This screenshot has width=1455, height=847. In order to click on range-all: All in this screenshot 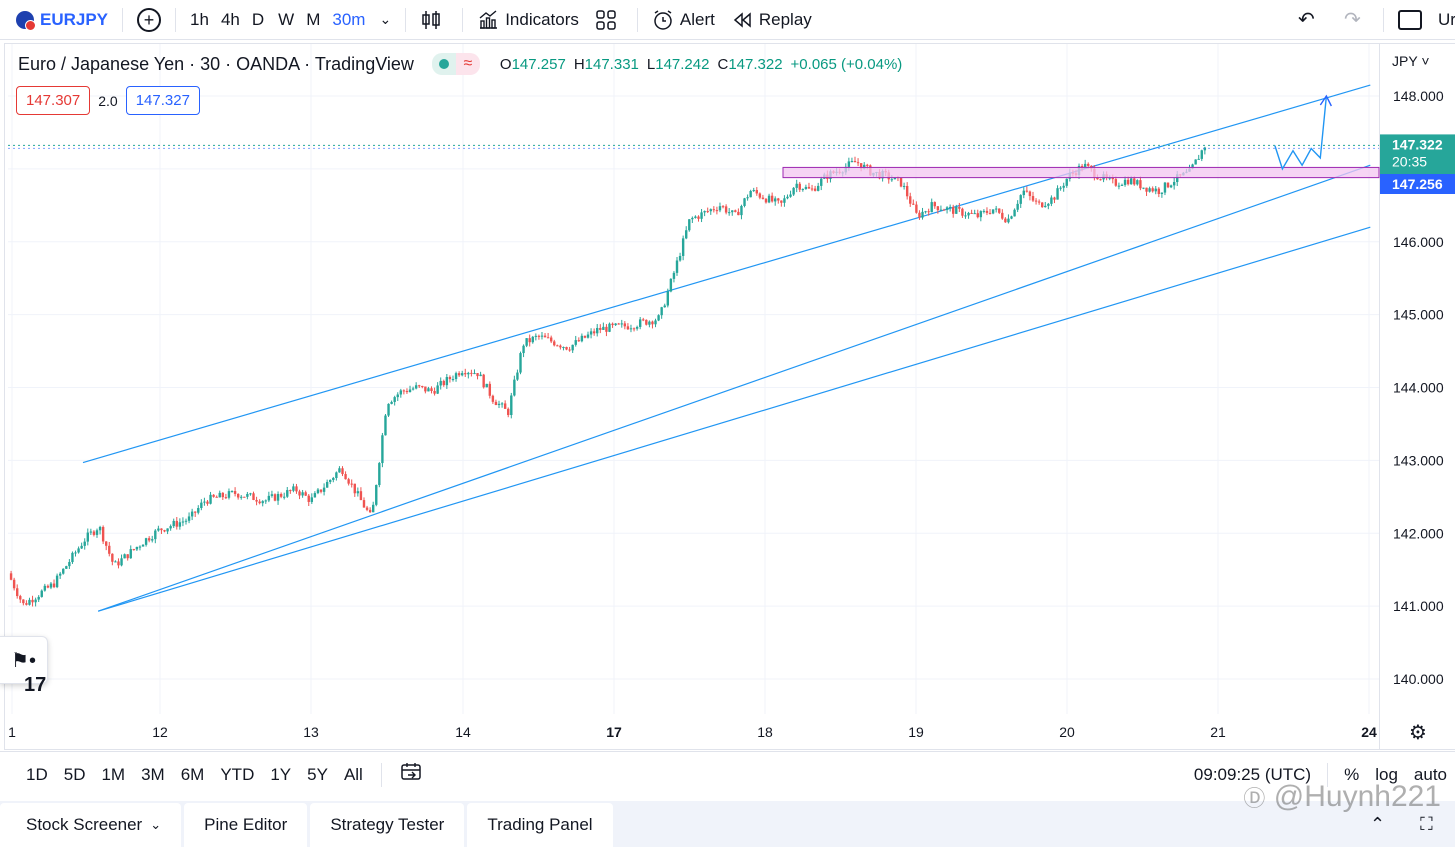, I will do `click(353, 774)`.